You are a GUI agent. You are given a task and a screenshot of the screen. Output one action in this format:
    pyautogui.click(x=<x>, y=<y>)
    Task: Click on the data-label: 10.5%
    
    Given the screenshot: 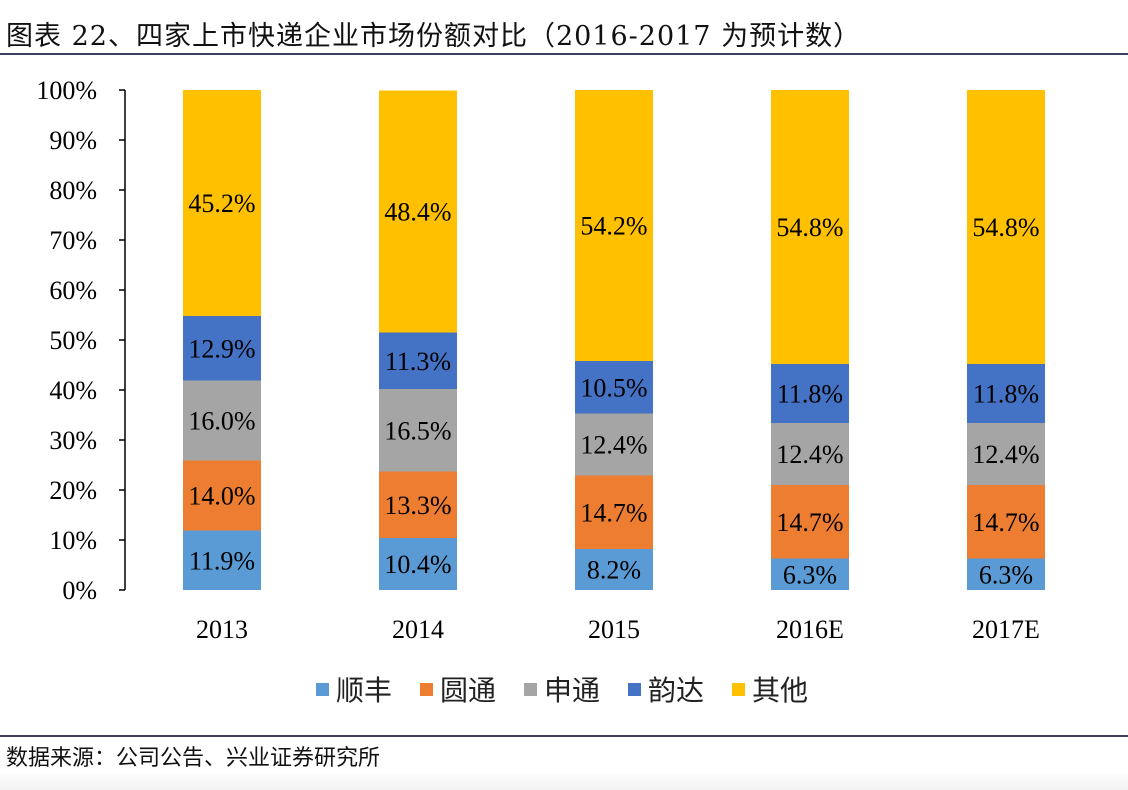 What is the action you would take?
    pyautogui.click(x=613, y=387)
    